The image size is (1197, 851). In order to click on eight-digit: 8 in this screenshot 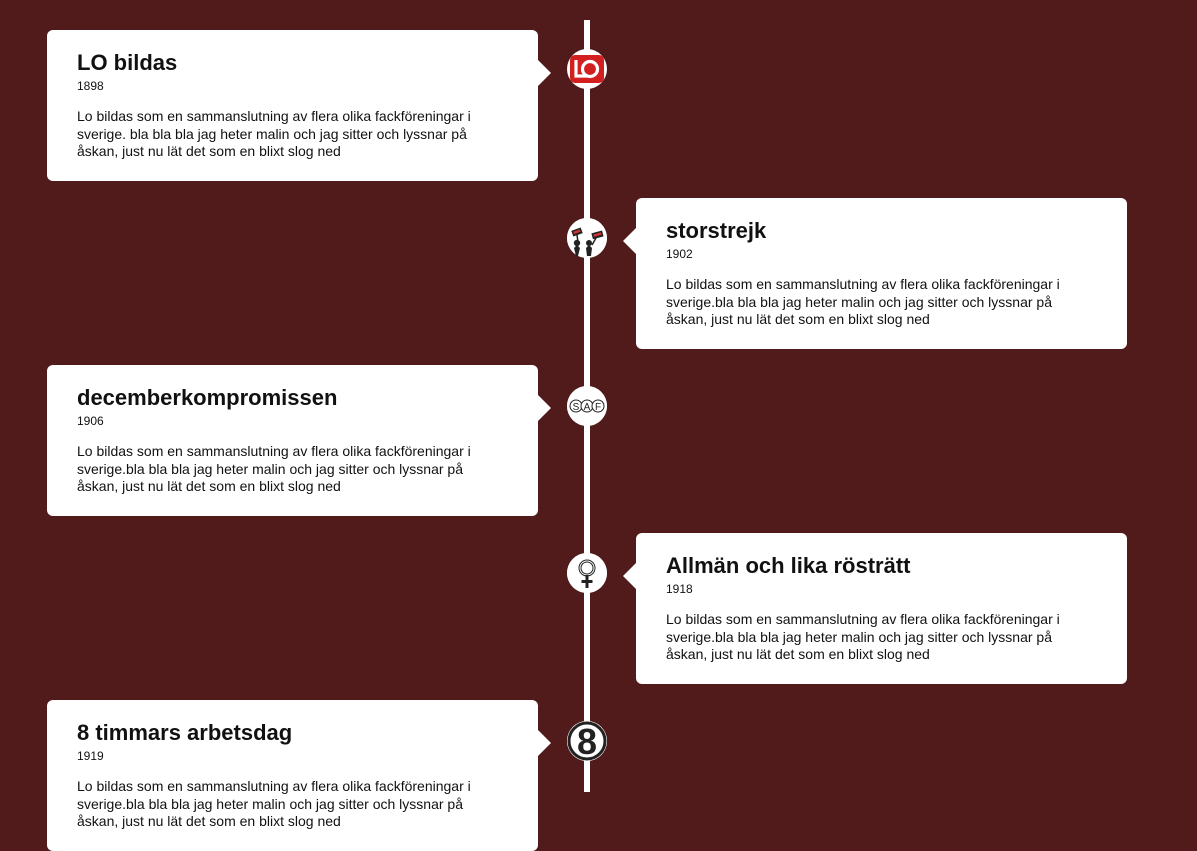, I will do `click(587, 741)`.